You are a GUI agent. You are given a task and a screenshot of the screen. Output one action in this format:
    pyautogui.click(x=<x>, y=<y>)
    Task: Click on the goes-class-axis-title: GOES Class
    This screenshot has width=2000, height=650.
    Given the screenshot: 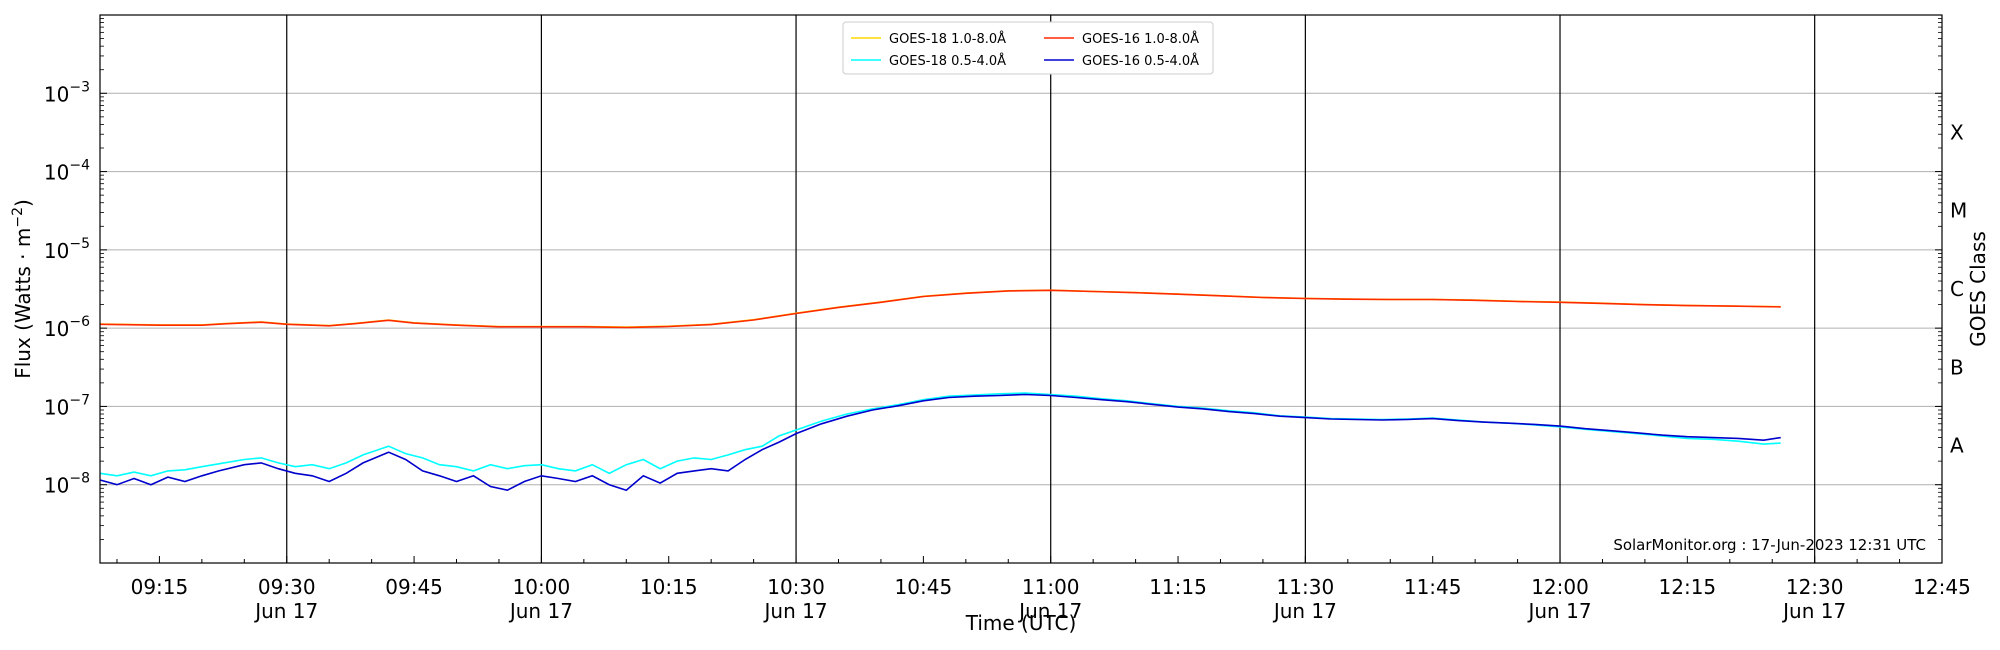 What is the action you would take?
    pyautogui.click(x=1978, y=289)
    